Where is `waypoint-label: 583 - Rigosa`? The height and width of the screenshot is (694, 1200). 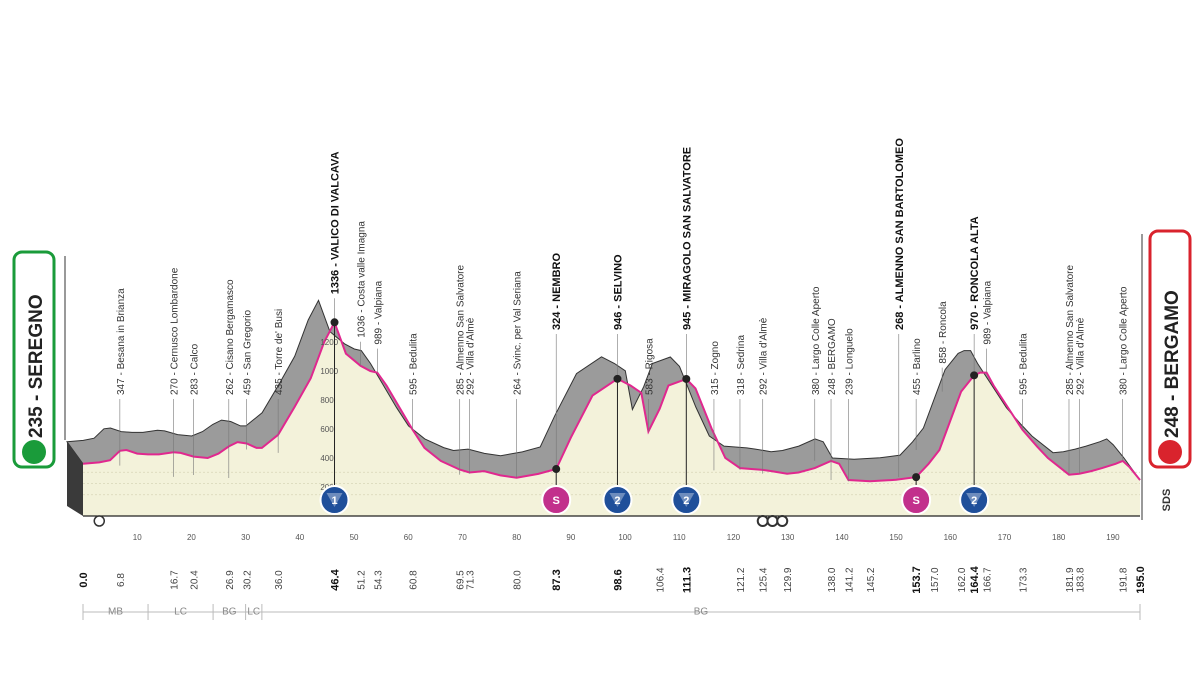
waypoint-label: 583 - Rigosa is located at coordinates (649, 366).